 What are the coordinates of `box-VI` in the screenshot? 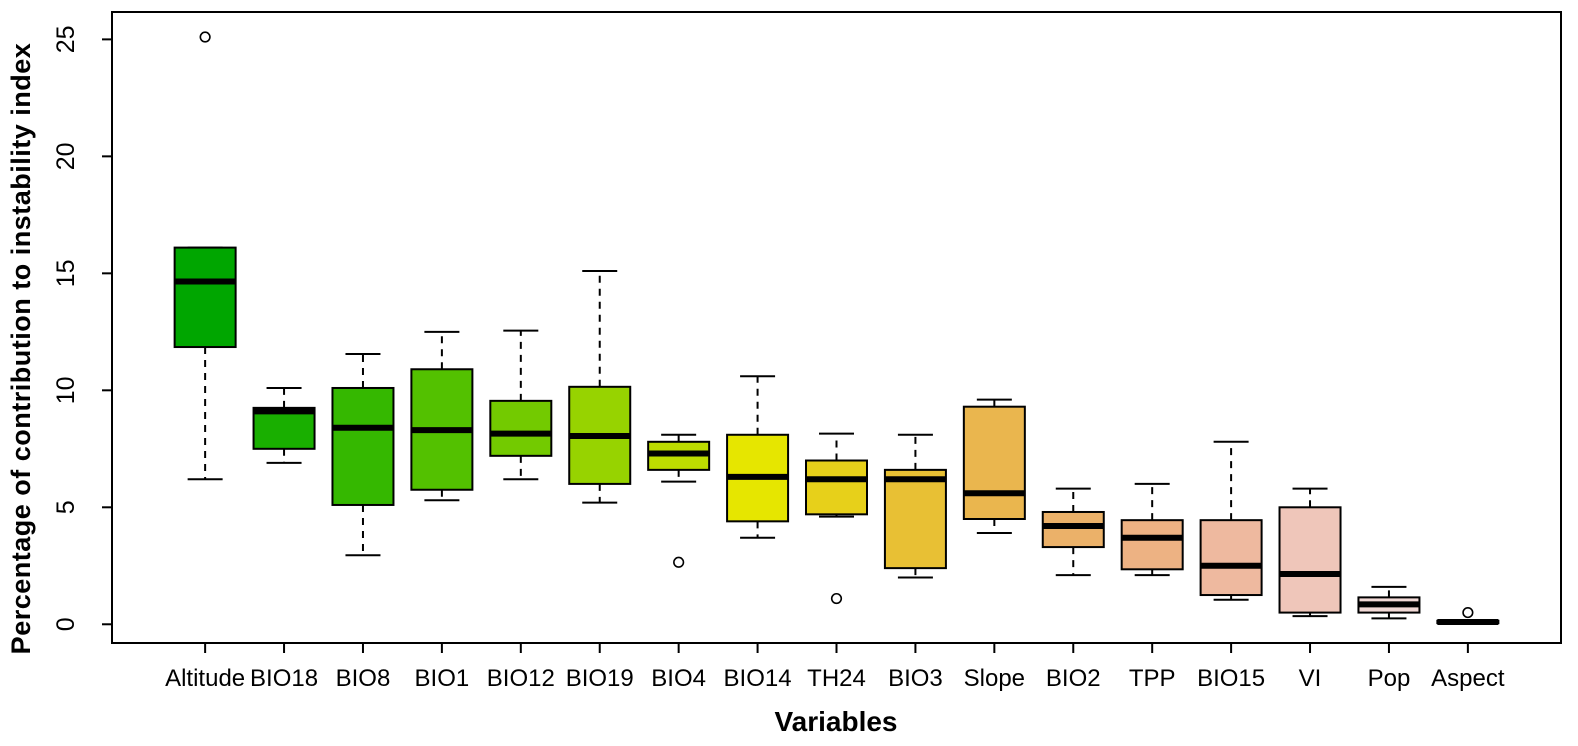 It's located at (1310, 560).